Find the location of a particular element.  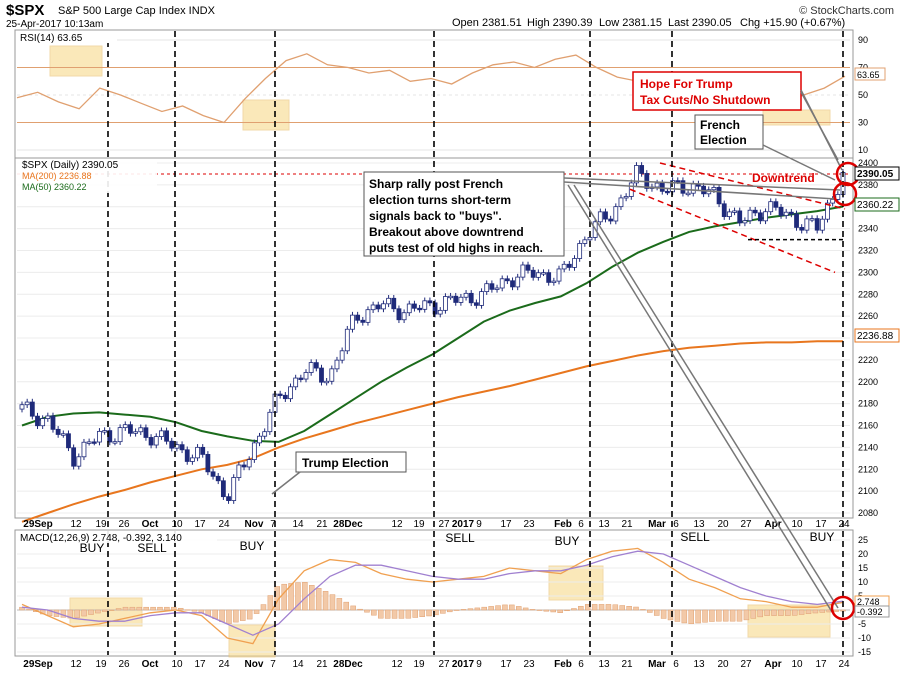

price-tick-2160: 2160 is located at coordinates (868, 426).